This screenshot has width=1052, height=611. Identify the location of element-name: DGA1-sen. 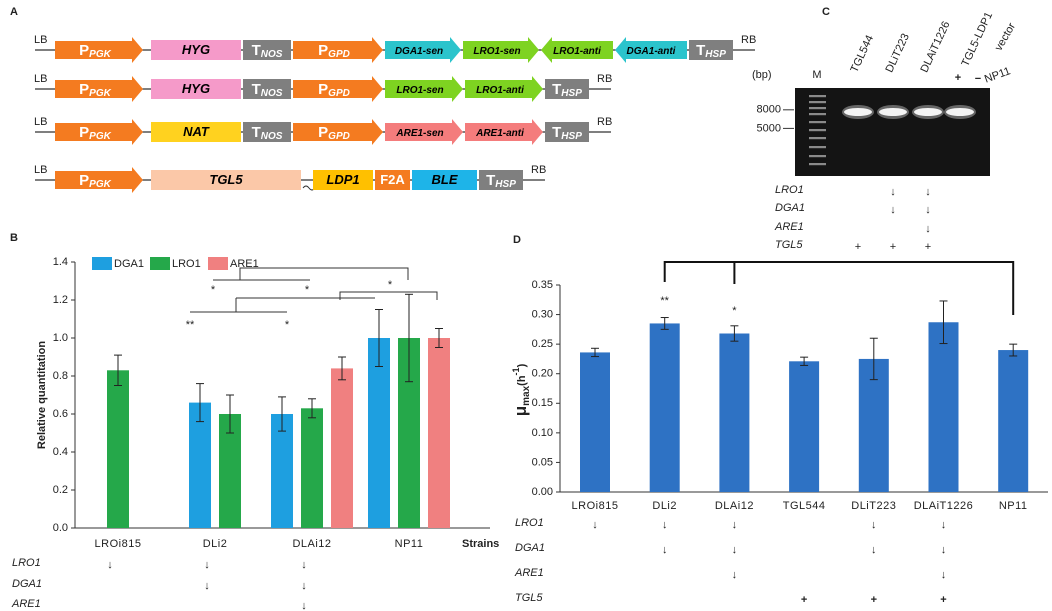
(419, 51).